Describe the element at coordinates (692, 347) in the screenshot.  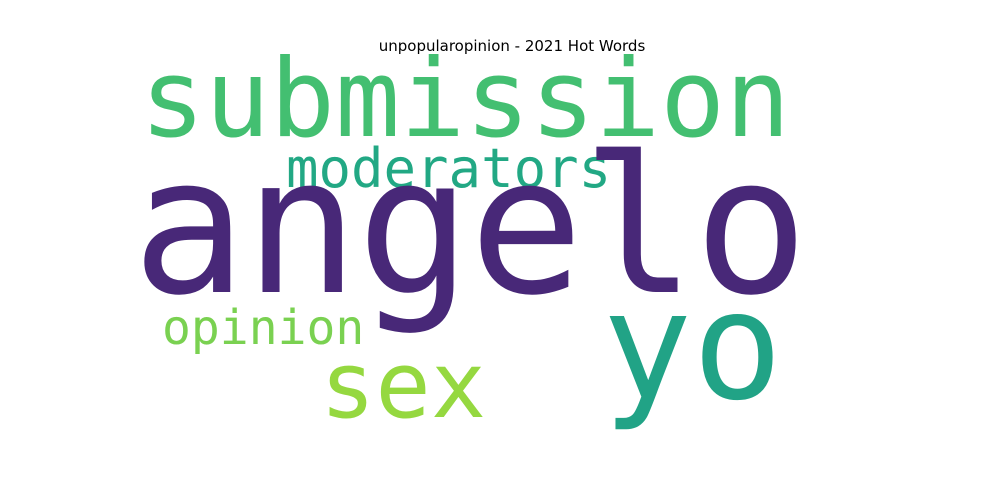
I see `word-yo: yo` at that location.